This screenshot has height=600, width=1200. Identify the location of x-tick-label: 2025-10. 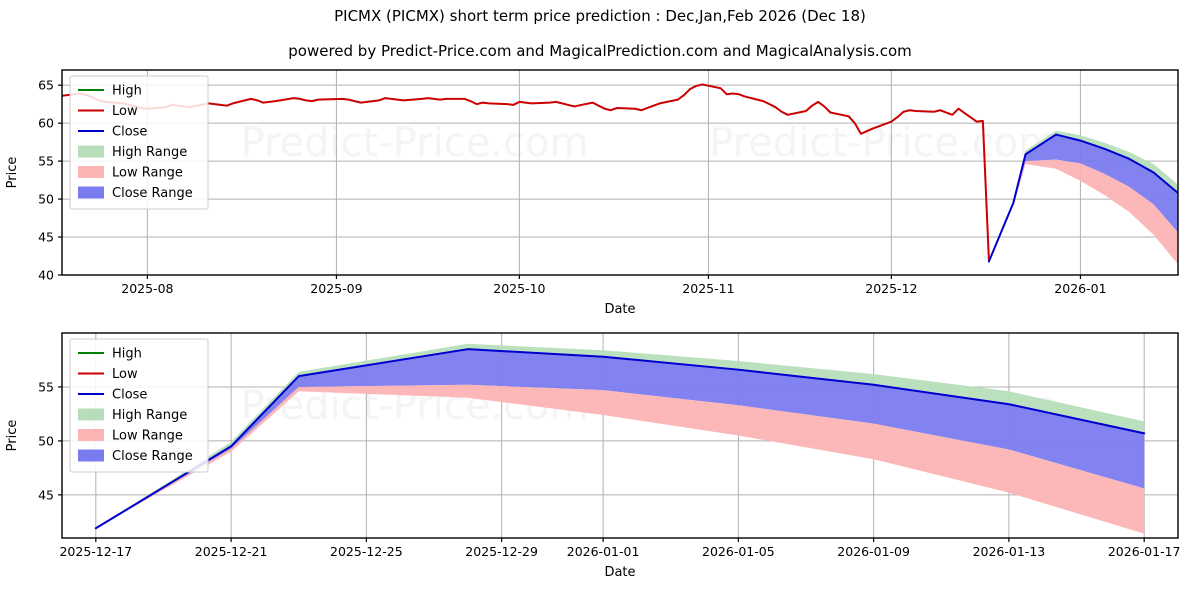
(519, 288).